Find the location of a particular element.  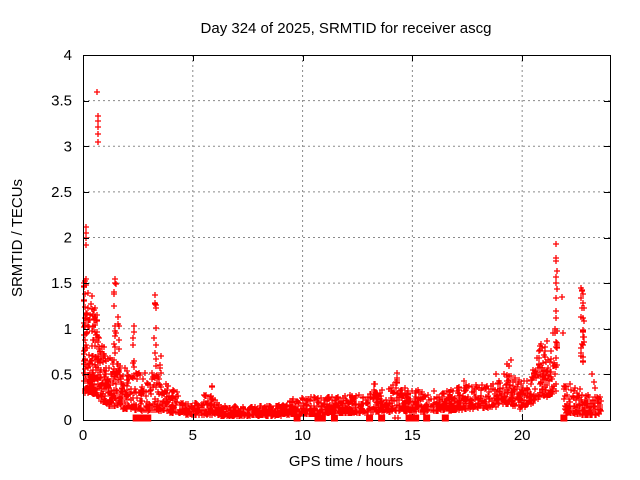

zero-markers is located at coordinates (350, 418).